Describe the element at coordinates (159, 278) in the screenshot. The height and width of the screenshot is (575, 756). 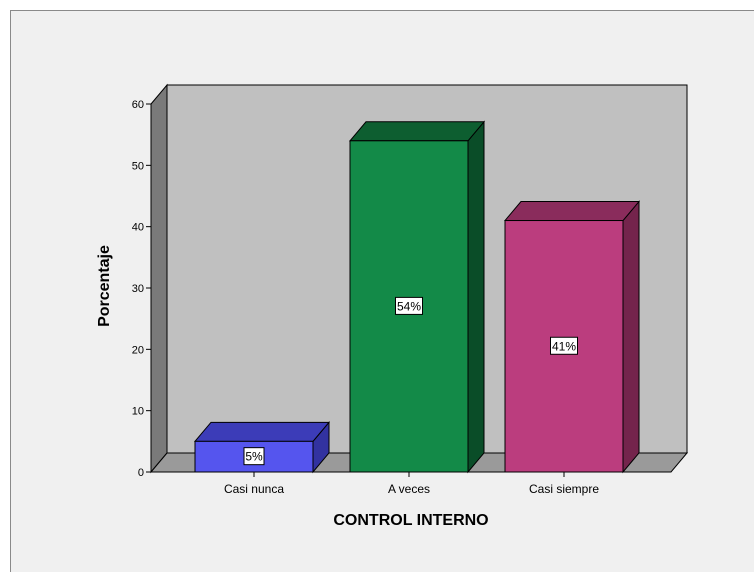
I see `plot-side-wall` at that location.